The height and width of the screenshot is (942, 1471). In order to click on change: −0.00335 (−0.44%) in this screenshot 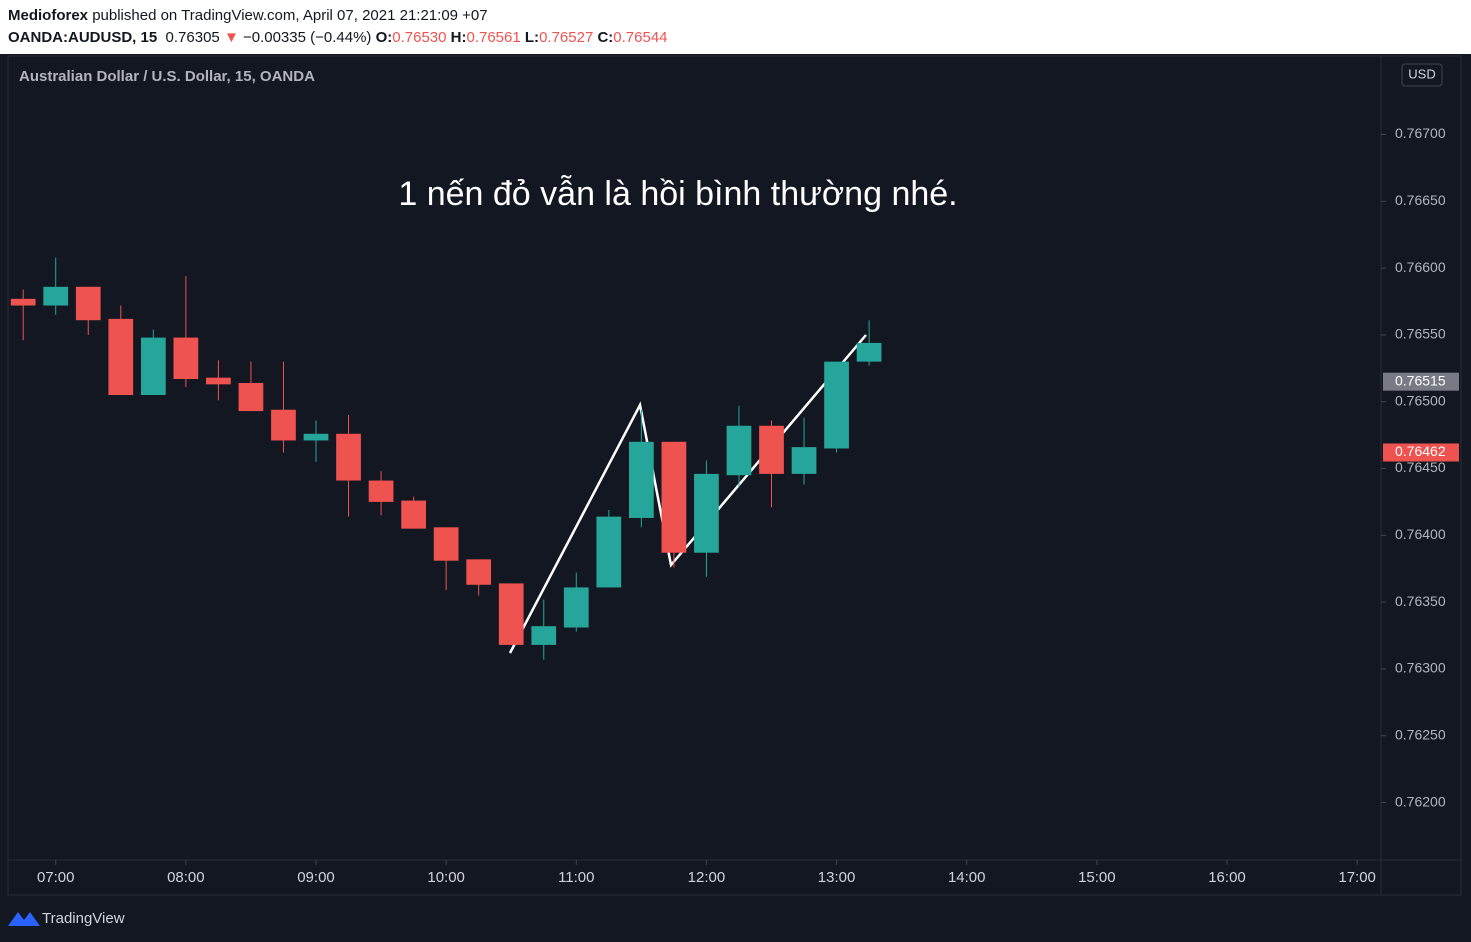, I will do `click(307, 37)`.